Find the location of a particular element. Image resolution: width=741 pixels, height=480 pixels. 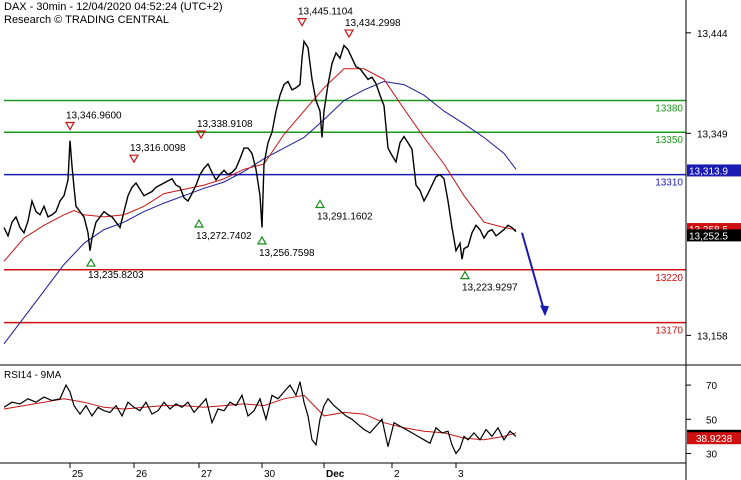

time-tick-label: 25 is located at coordinates (78, 474).